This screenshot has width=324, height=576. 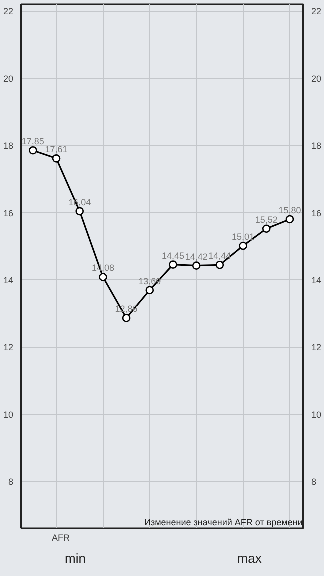 I want to click on data-label: 15,01, so click(x=243, y=237).